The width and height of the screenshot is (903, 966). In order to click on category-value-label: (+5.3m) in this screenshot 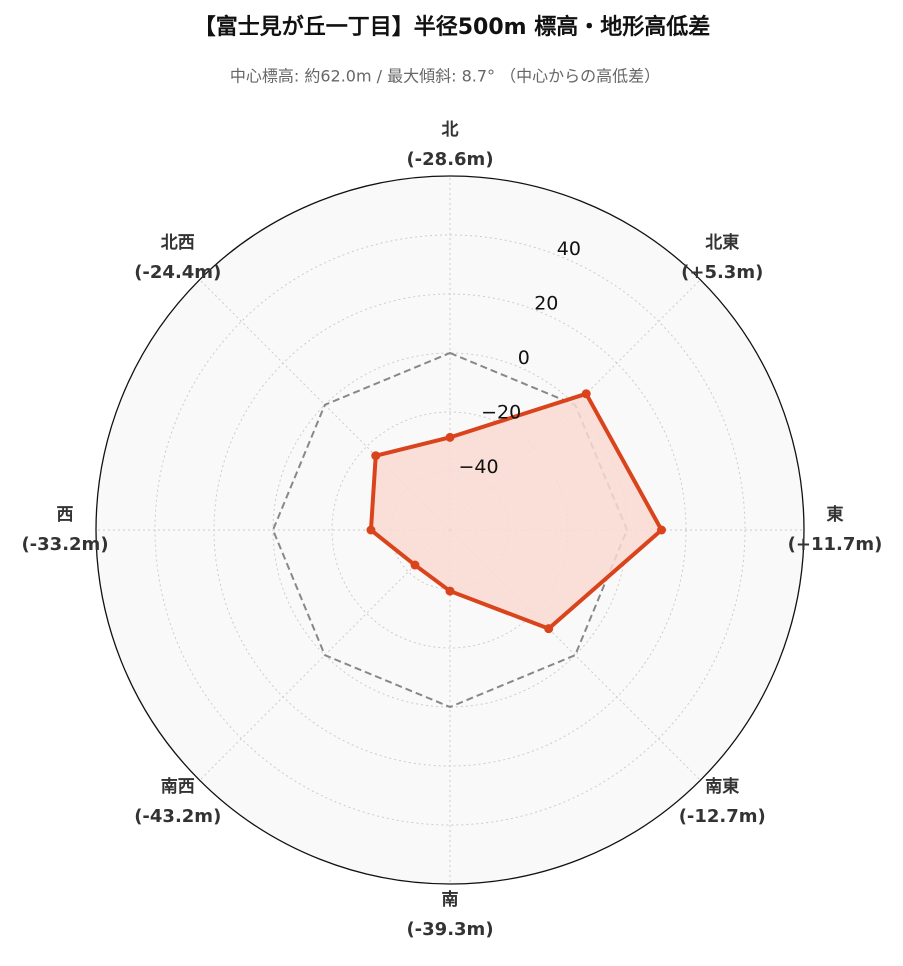, I will do `click(722, 272)`.